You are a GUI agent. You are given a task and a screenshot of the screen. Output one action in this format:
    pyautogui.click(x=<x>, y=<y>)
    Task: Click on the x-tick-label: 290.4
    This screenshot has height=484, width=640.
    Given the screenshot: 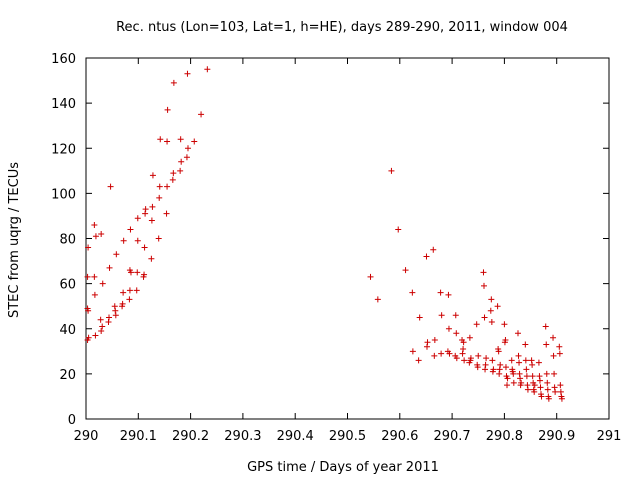 What is the action you would take?
    pyautogui.click(x=295, y=436)
    